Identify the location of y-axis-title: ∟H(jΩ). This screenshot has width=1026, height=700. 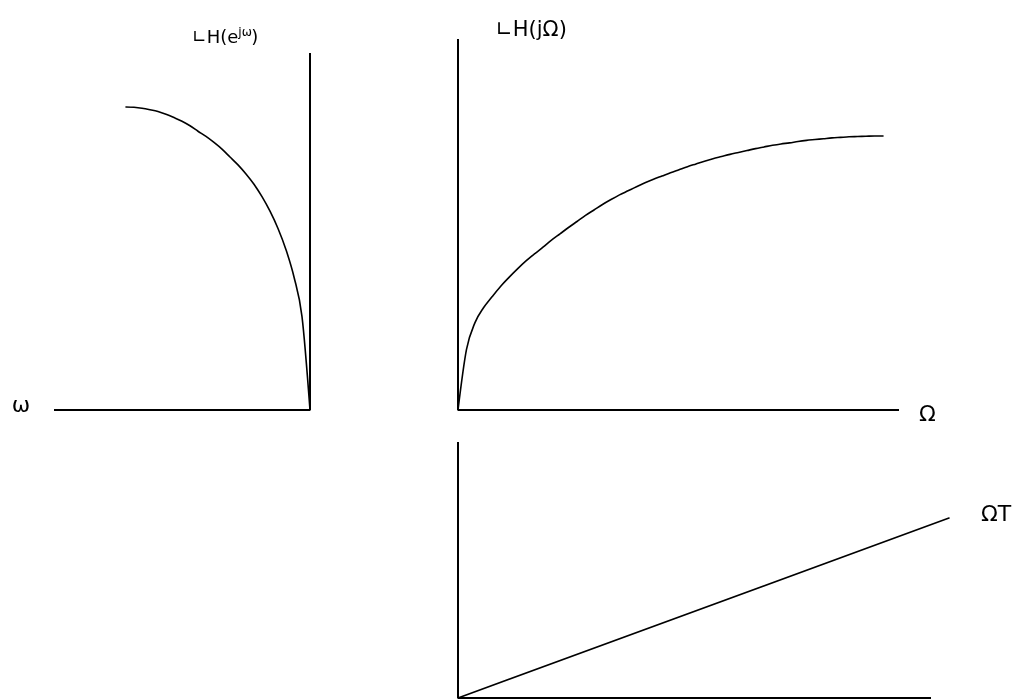
(531, 29).